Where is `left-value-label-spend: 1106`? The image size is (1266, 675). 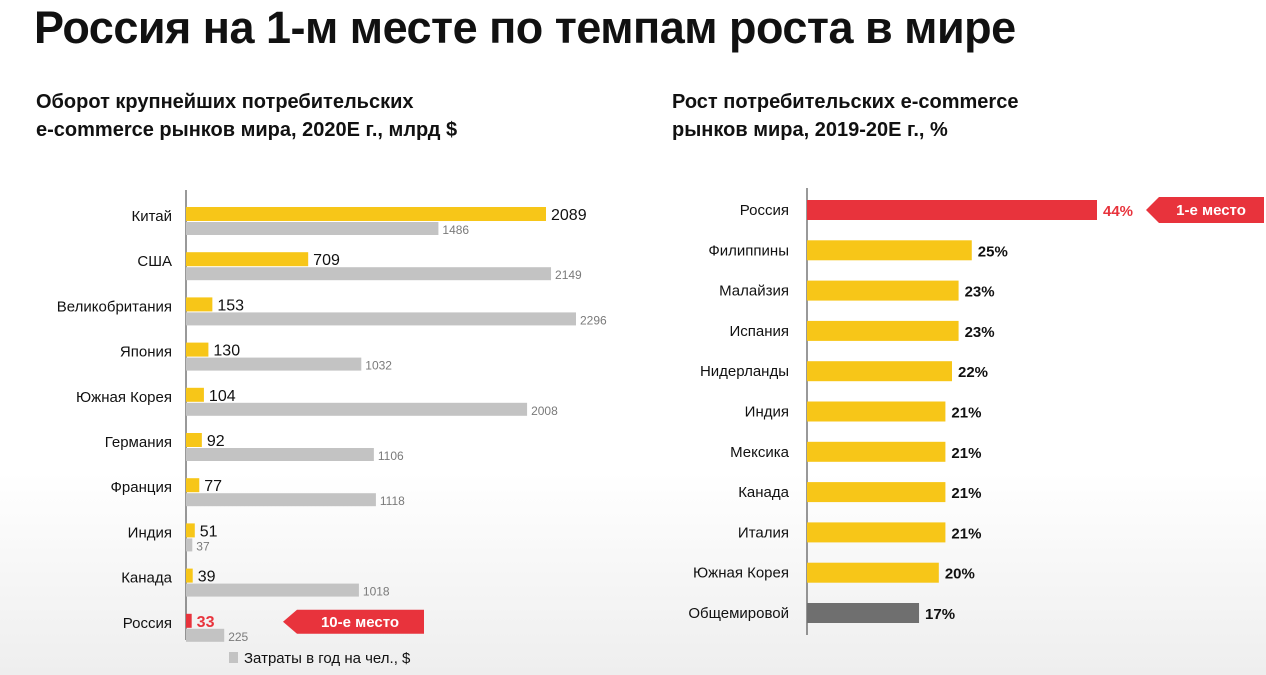 left-value-label-spend: 1106 is located at coordinates (391, 456).